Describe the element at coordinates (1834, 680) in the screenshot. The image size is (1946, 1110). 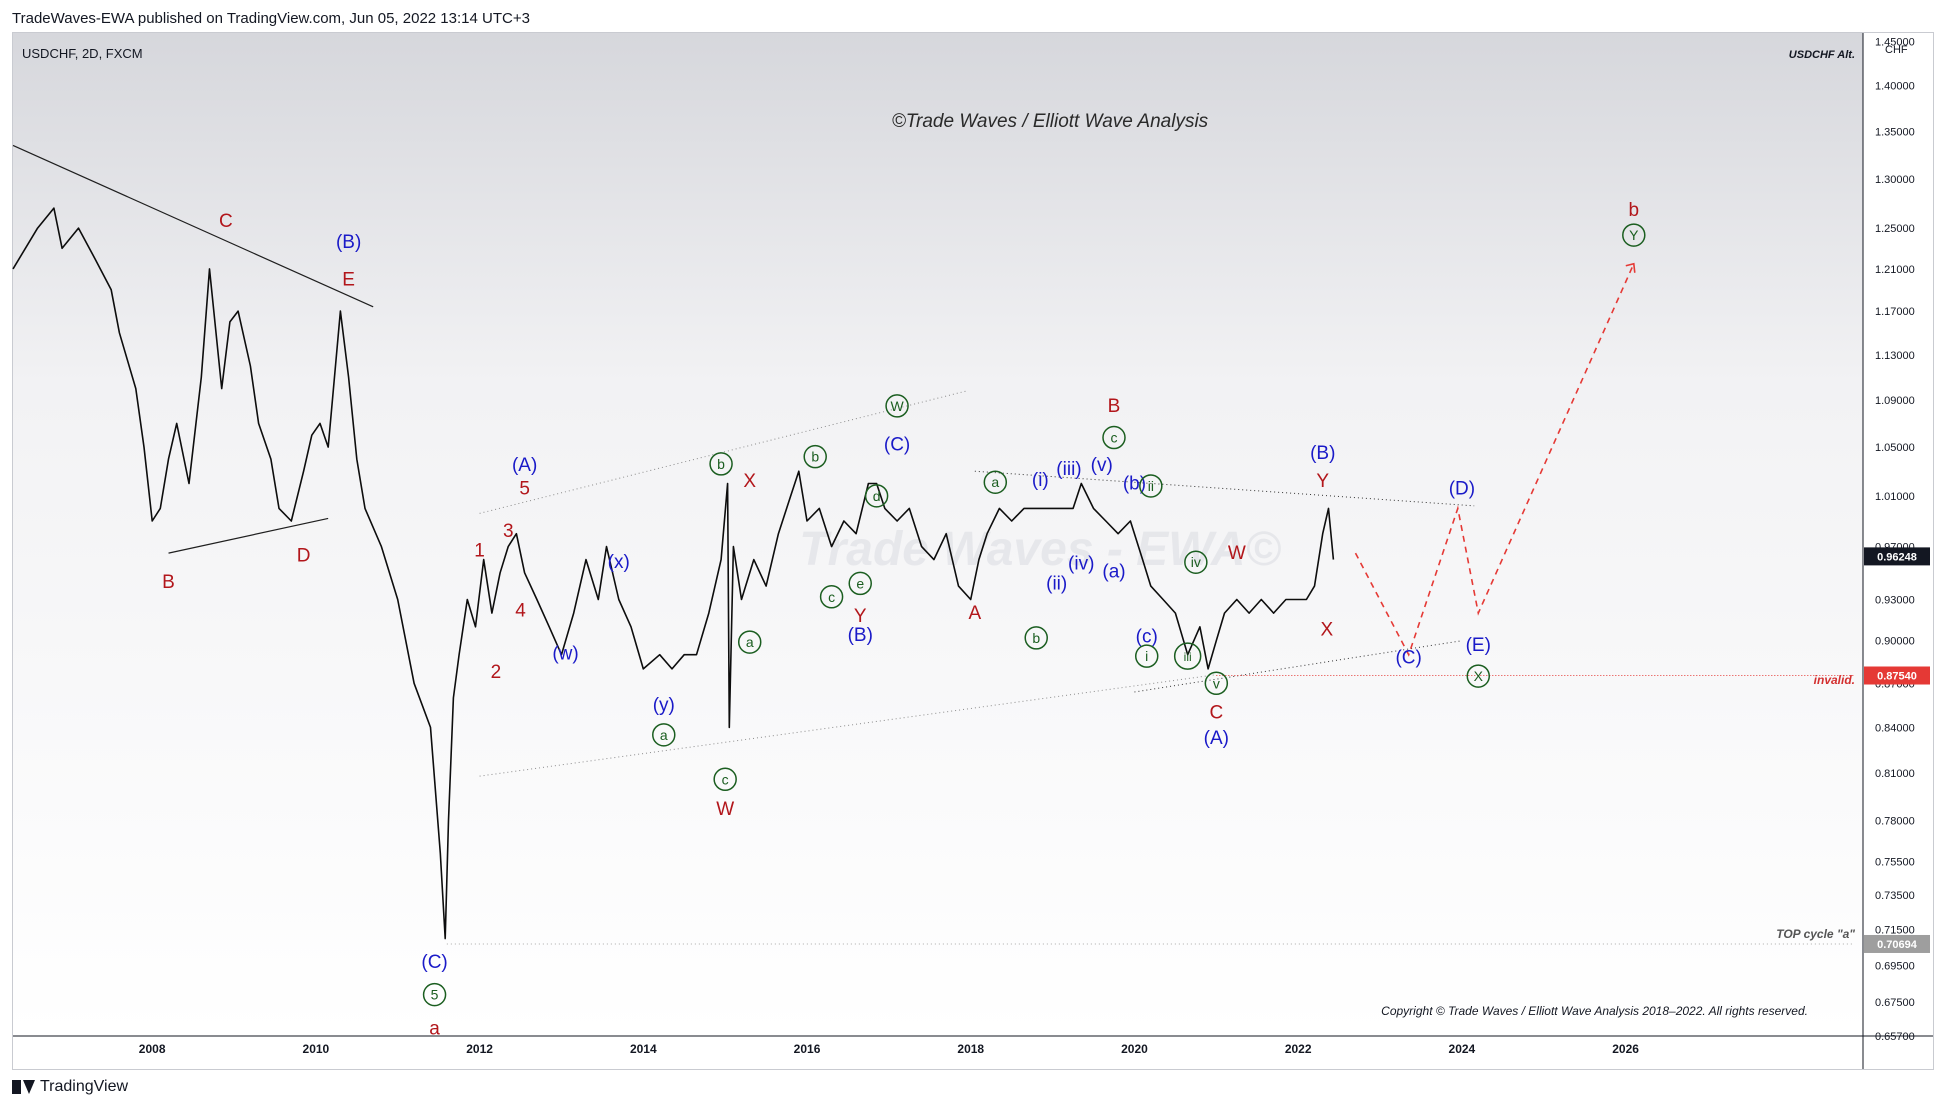
I see `invalid-label: invalid.` at that location.